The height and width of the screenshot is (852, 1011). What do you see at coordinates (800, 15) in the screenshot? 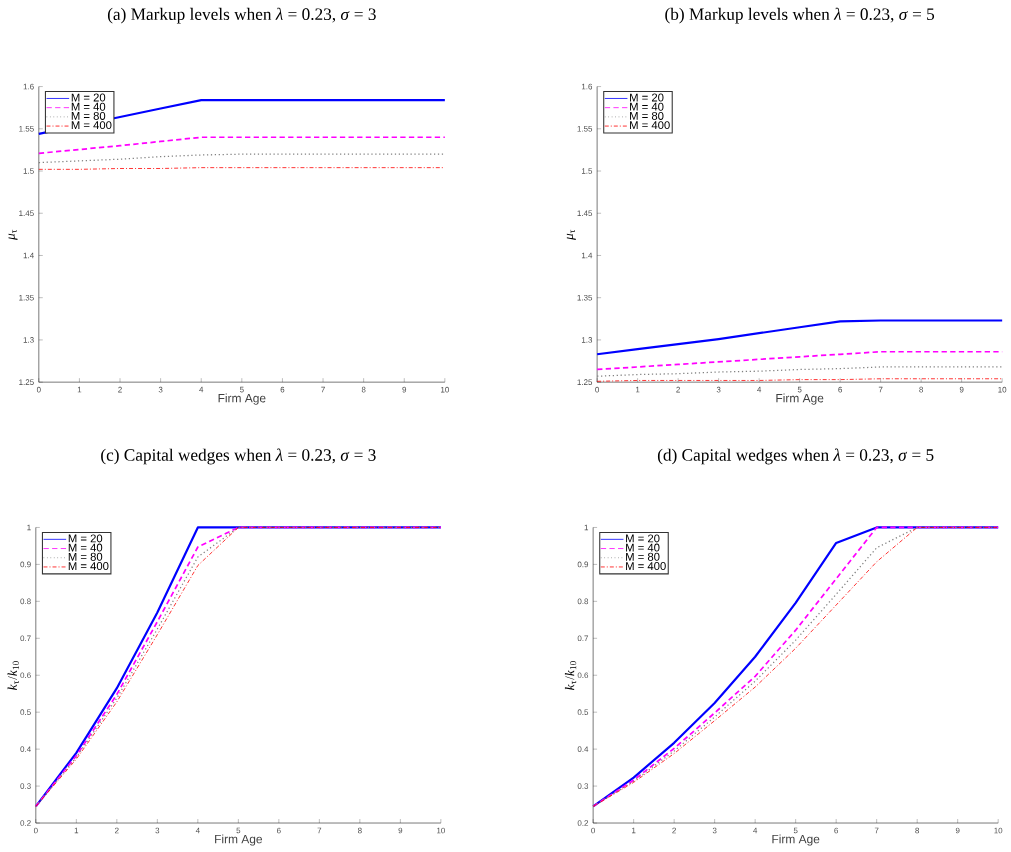
I see `chart-title: (b) Markup levels when λ = 0.23, σ = 5` at bounding box center [800, 15].